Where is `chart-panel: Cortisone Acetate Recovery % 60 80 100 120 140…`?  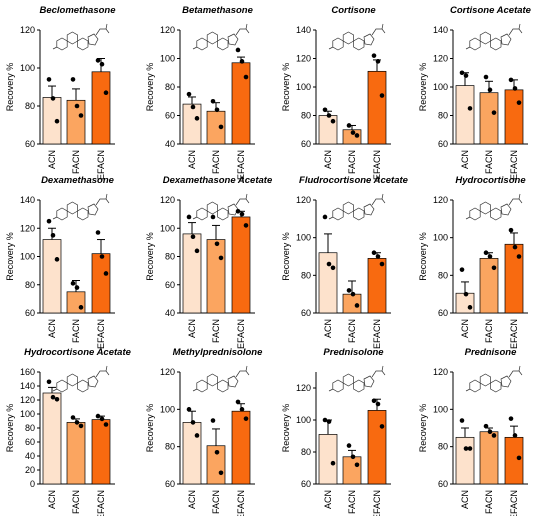 chart-panel: Cortisone Acetate Recovery % 60 80 100 120 140… is located at coordinates (475, 92).